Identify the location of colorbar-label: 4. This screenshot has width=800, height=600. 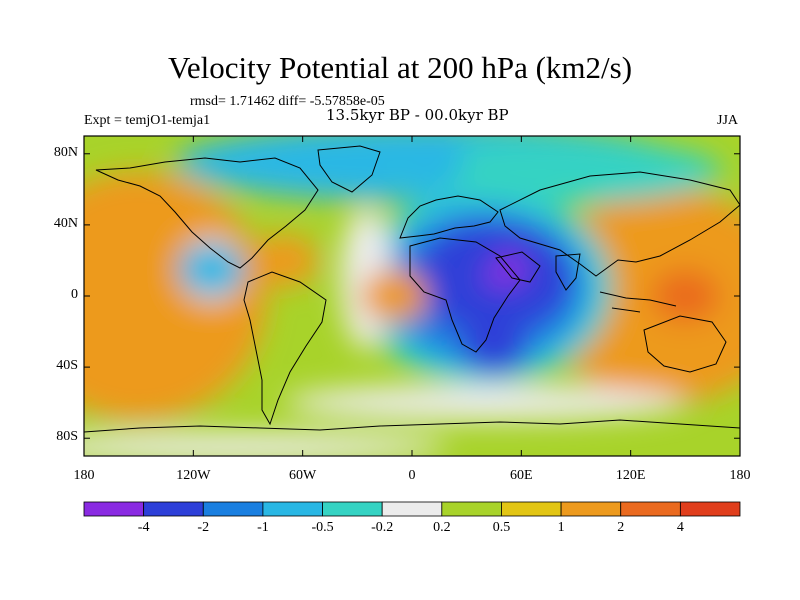
(680, 527).